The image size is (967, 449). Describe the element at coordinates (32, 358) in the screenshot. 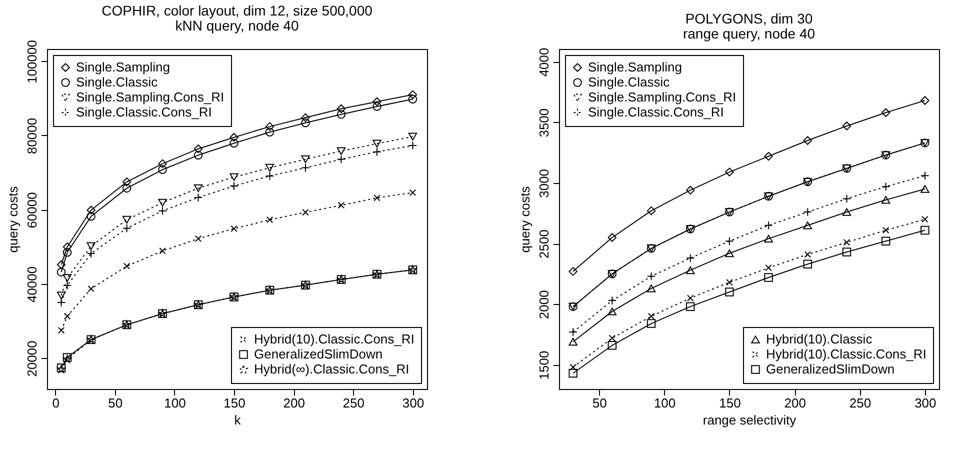

I see `y-tick-label: 20000` at that location.